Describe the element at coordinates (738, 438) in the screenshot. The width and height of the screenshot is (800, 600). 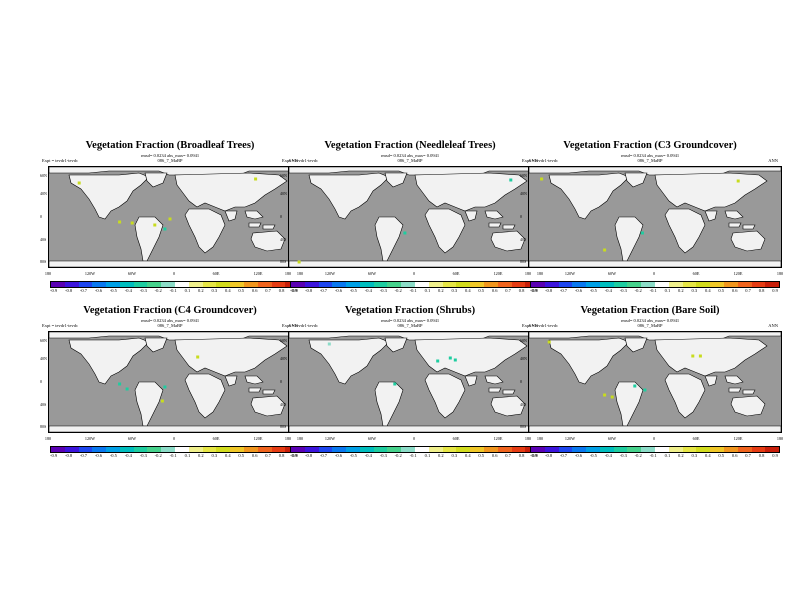
I see `lon-tick-label: 120E` at that location.